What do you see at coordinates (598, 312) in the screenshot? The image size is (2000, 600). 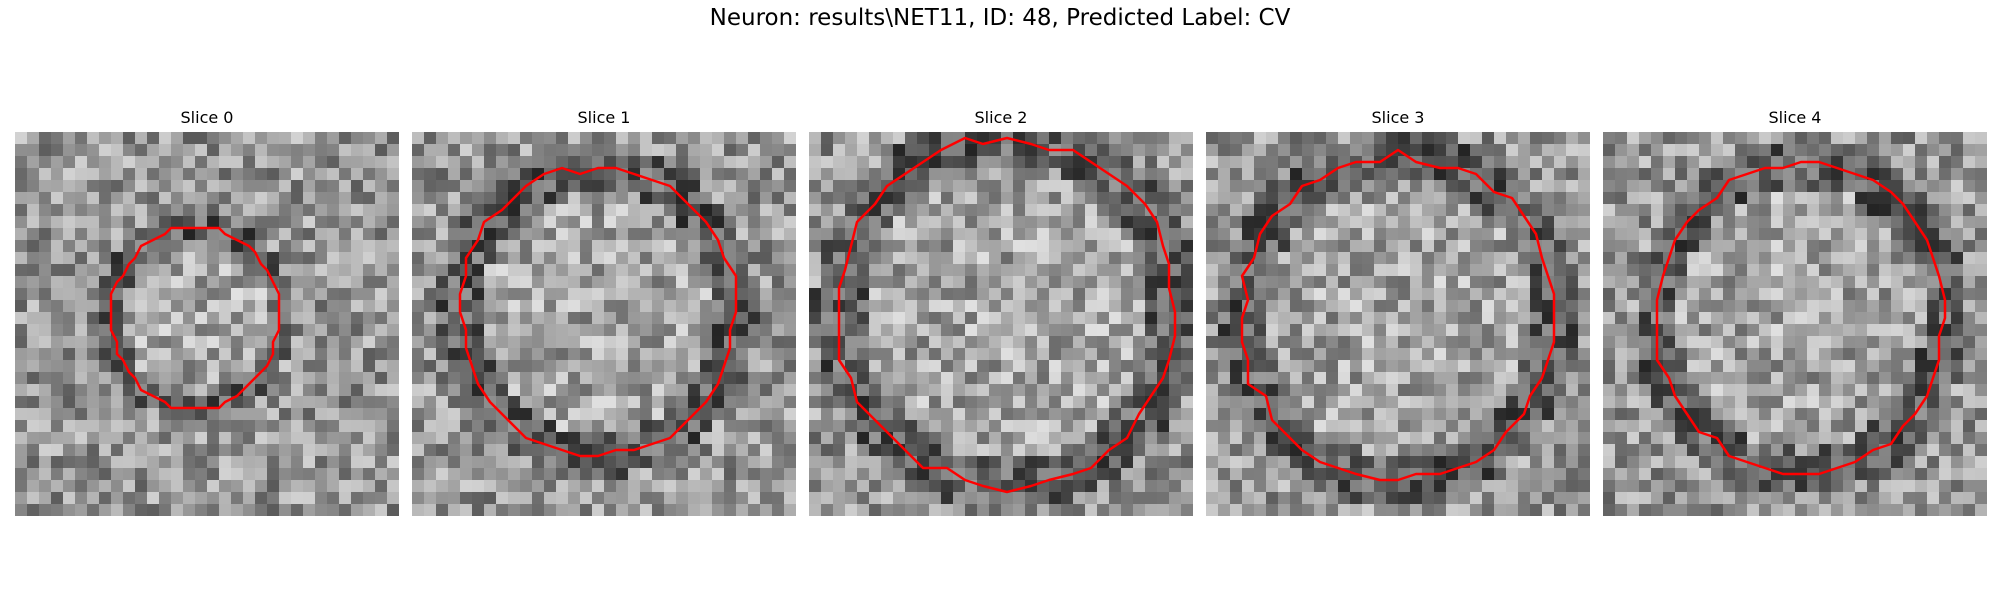 I see `slice-1-contour` at bounding box center [598, 312].